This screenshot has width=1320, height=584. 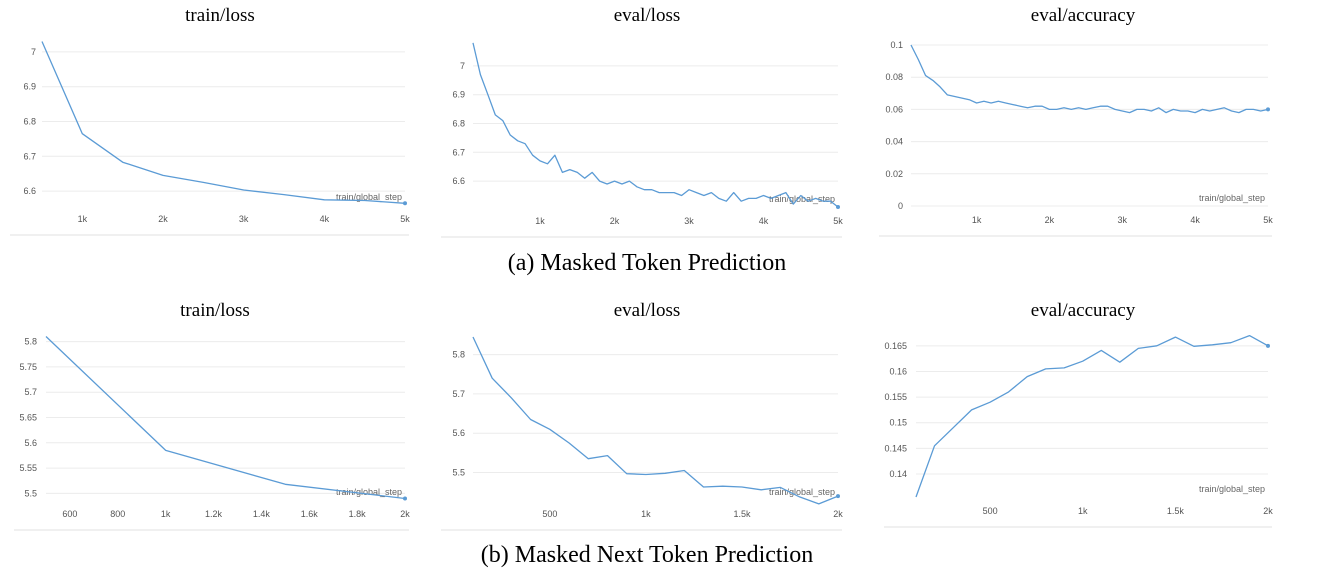 What do you see at coordinates (898, 371) in the screenshot?
I see `y-tick-label: 0.16` at bounding box center [898, 371].